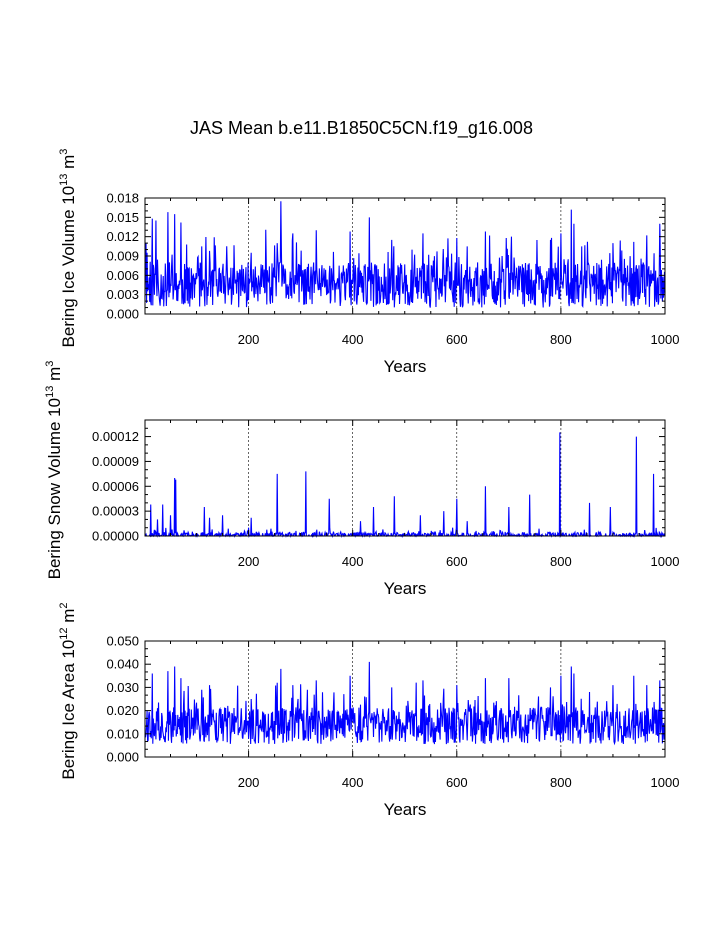 This screenshot has width=723, height=935. I want to click on y-axis-title: Bering Ice Area 1012 m2, so click(68, 690).